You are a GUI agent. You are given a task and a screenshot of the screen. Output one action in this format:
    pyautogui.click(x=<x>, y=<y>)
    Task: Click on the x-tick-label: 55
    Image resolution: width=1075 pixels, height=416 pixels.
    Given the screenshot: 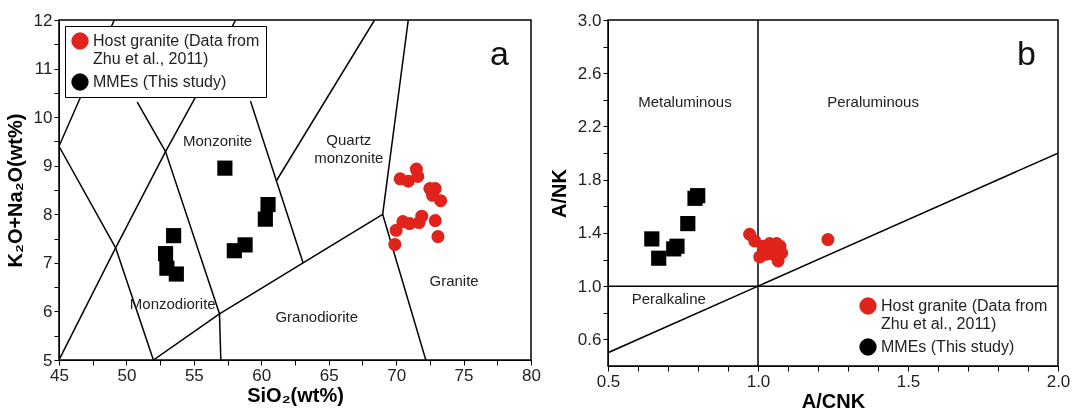 What is the action you would take?
    pyautogui.click(x=194, y=375)
    